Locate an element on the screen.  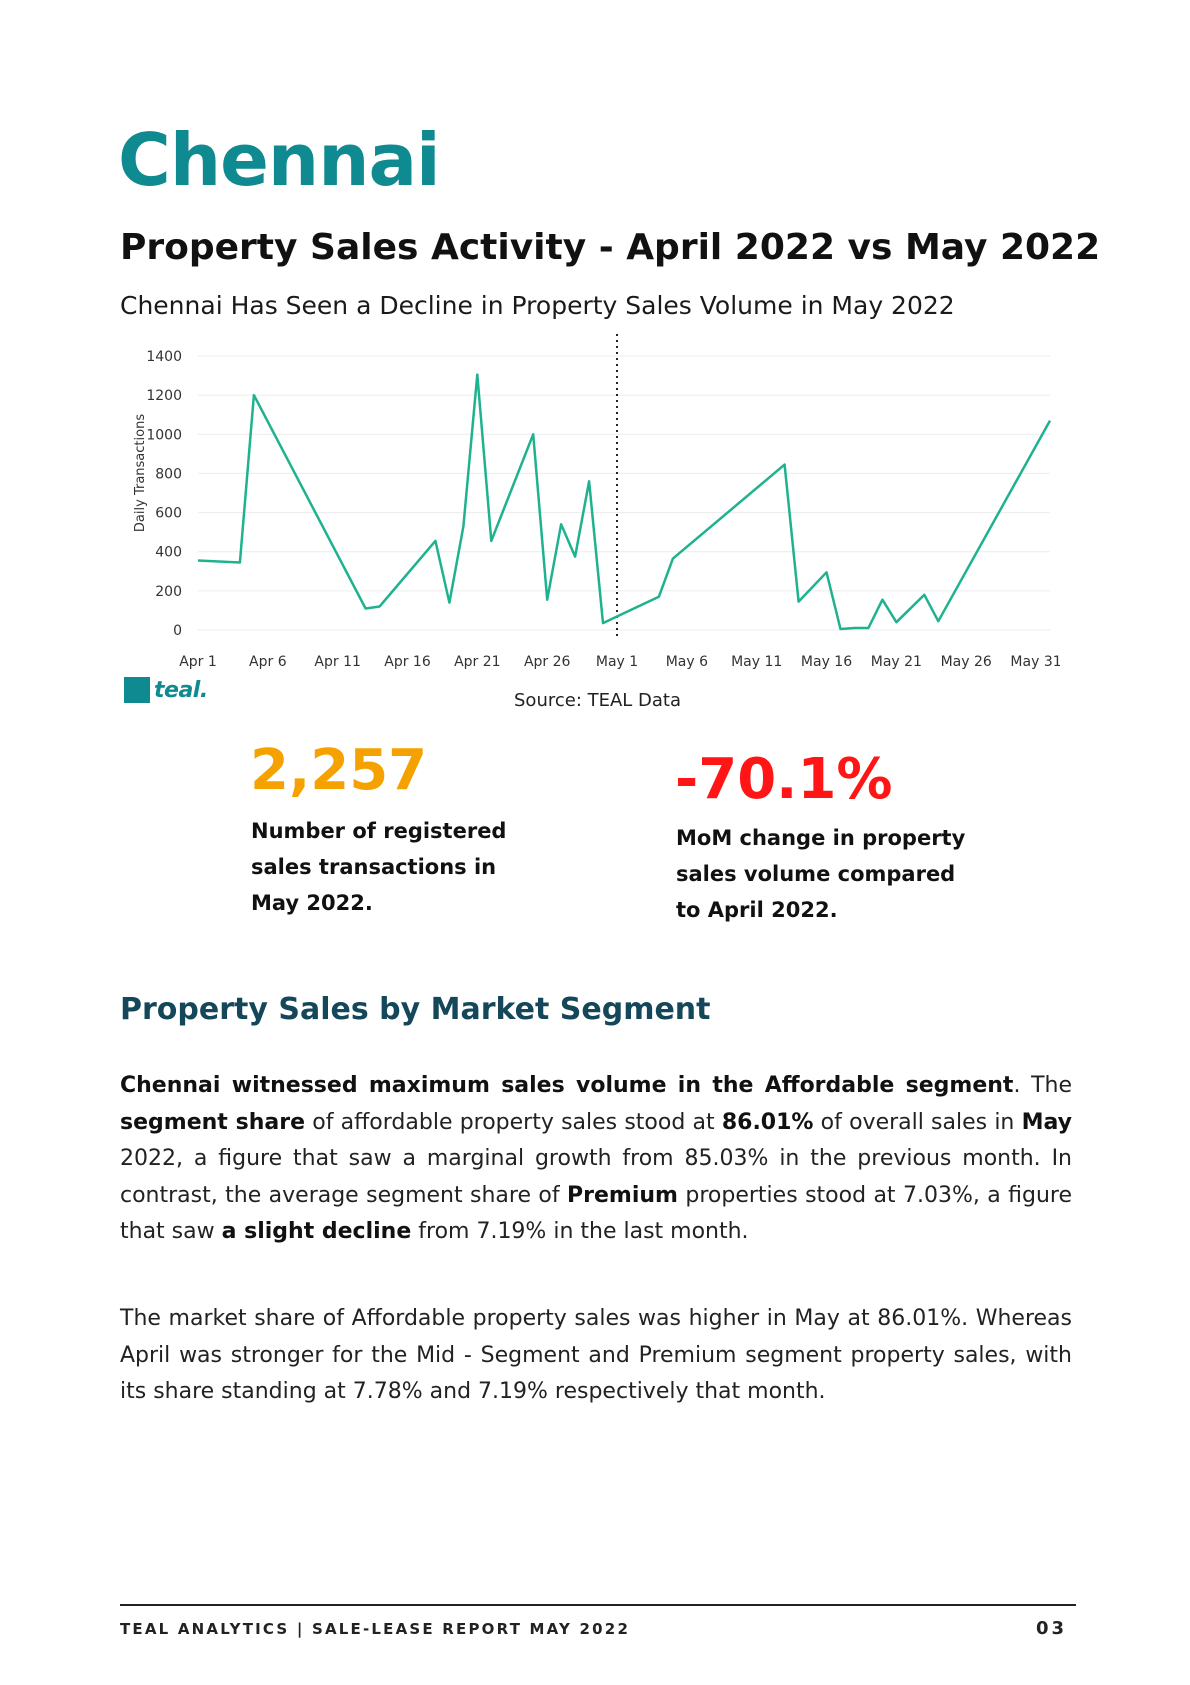
p1-bold-premium: Premium is located at coordinates (622, 1195).